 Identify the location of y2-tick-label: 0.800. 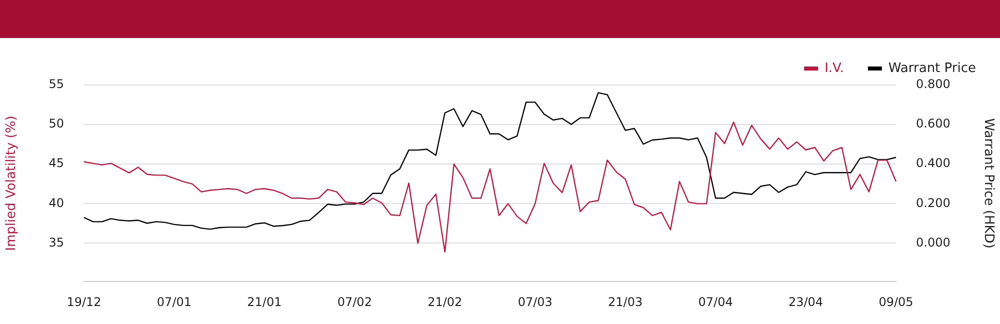
(933, 84).